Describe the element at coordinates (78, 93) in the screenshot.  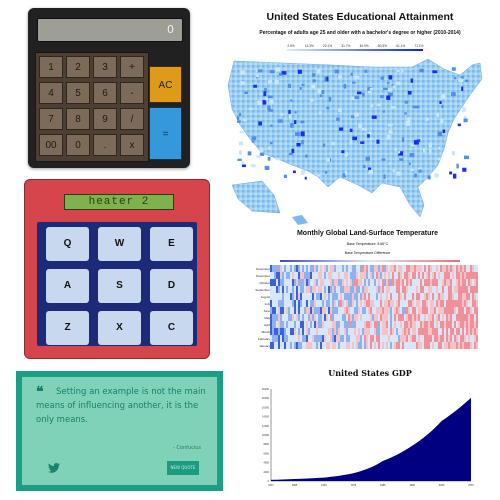
I see `calculator-key: 5` at that location.